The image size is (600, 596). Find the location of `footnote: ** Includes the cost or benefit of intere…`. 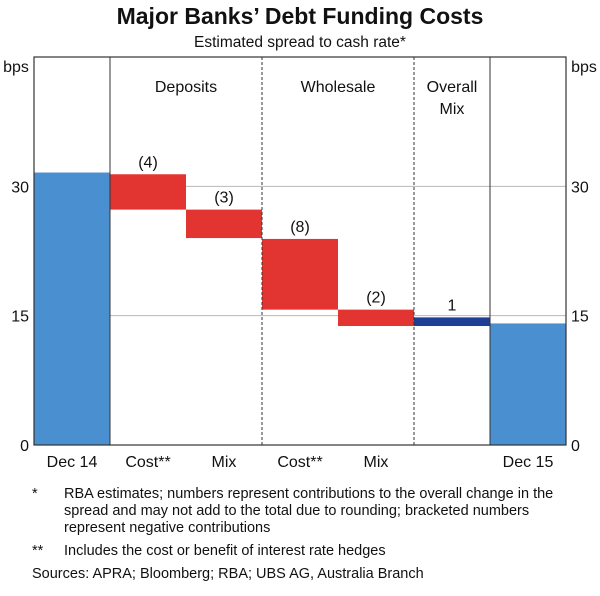

footnote: ** Includes the cost or benefit of intere… is located at coordinates (312, 551).